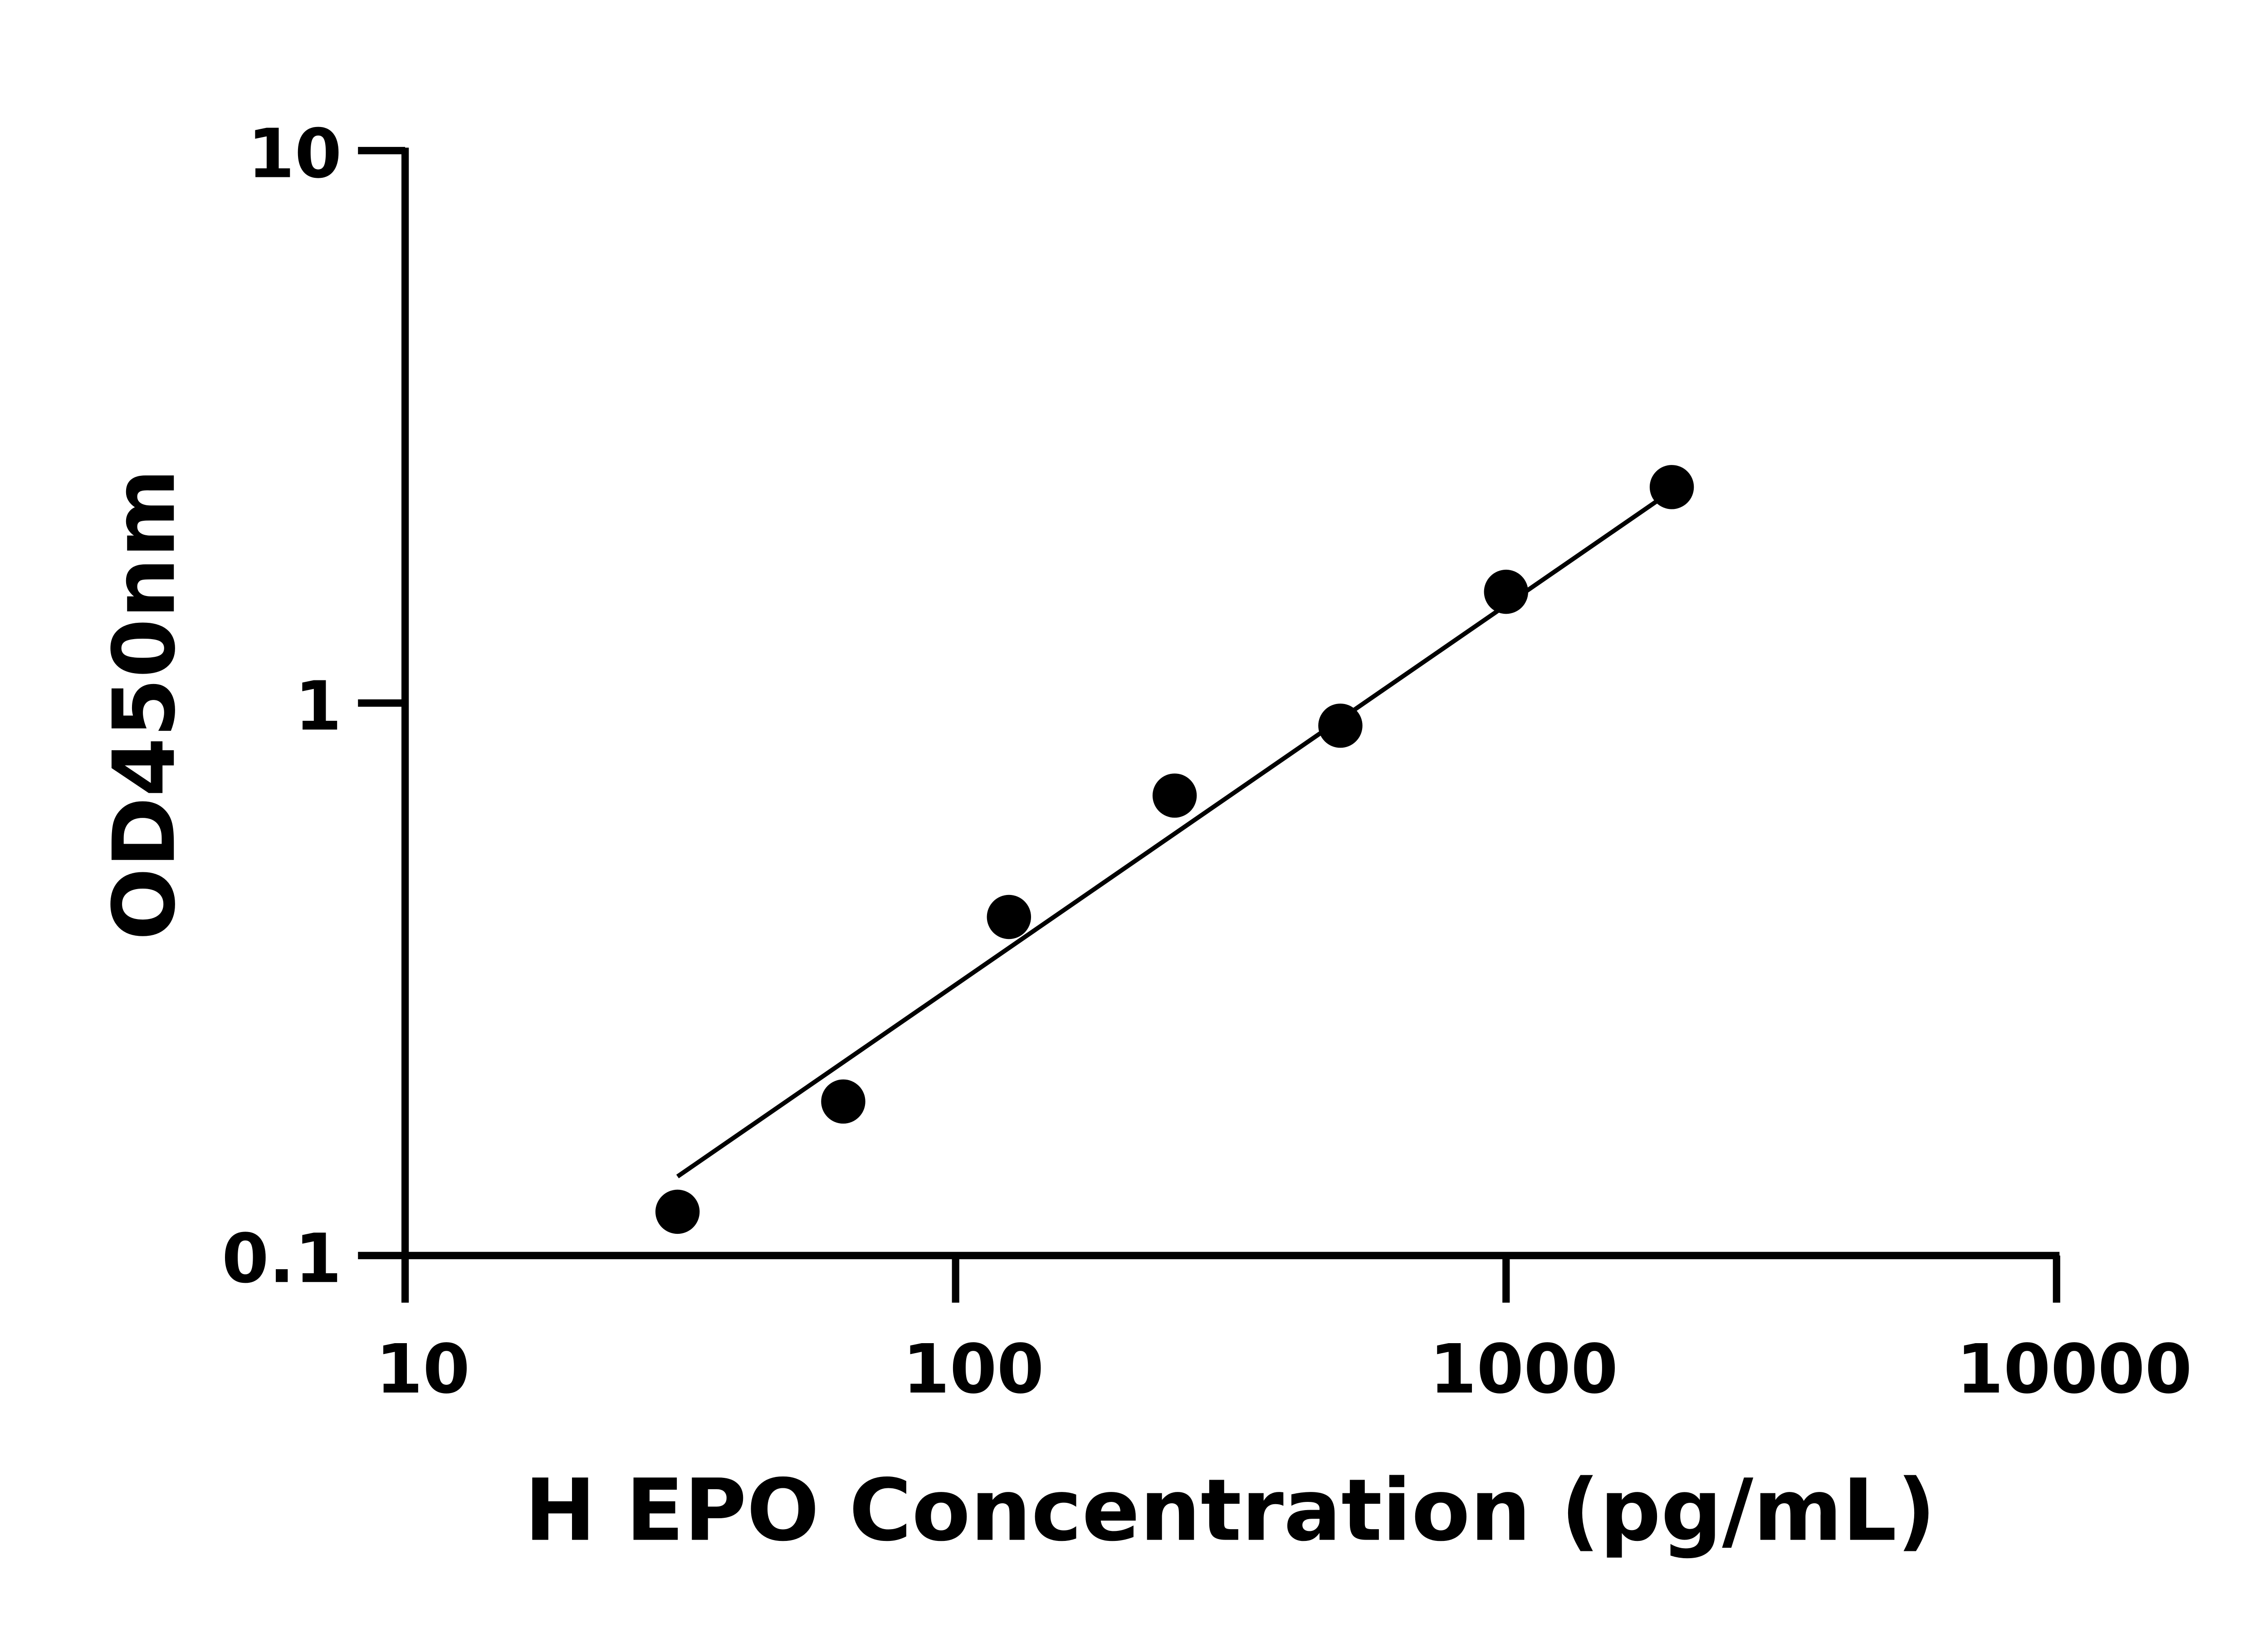  I want to click on x-tick-label: 100, so click(974, 1369).